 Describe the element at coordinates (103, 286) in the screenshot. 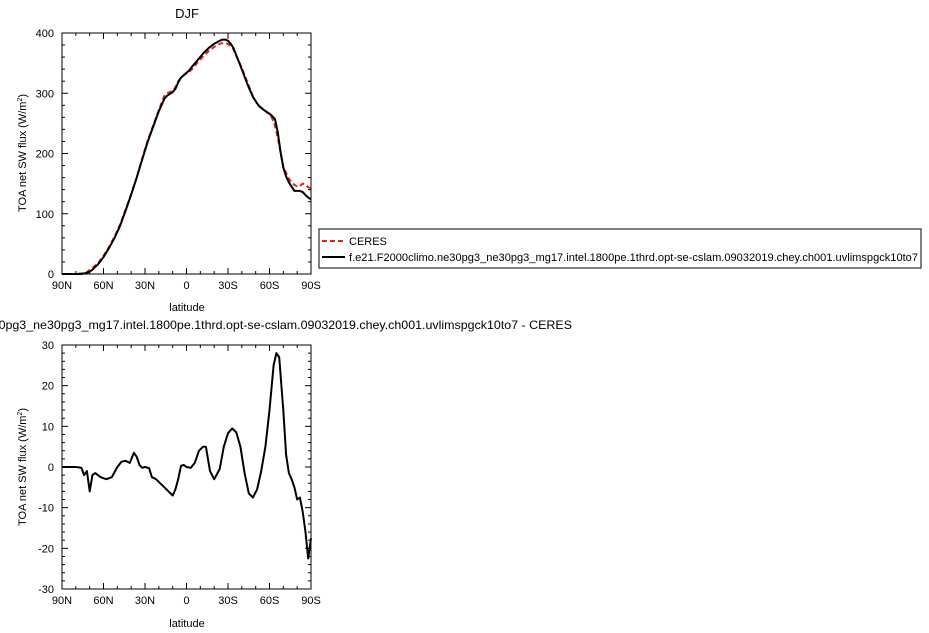

I see `top-x-tick-label: 60N` at that location.